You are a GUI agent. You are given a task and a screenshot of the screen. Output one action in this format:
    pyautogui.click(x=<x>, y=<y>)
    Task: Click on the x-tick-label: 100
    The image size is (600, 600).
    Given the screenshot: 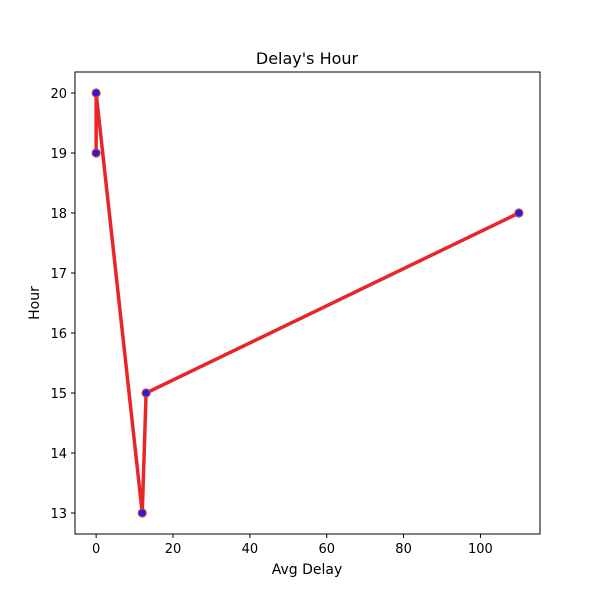 What is the action you would take?
    pyautogui.click(x=480, y=549)
    